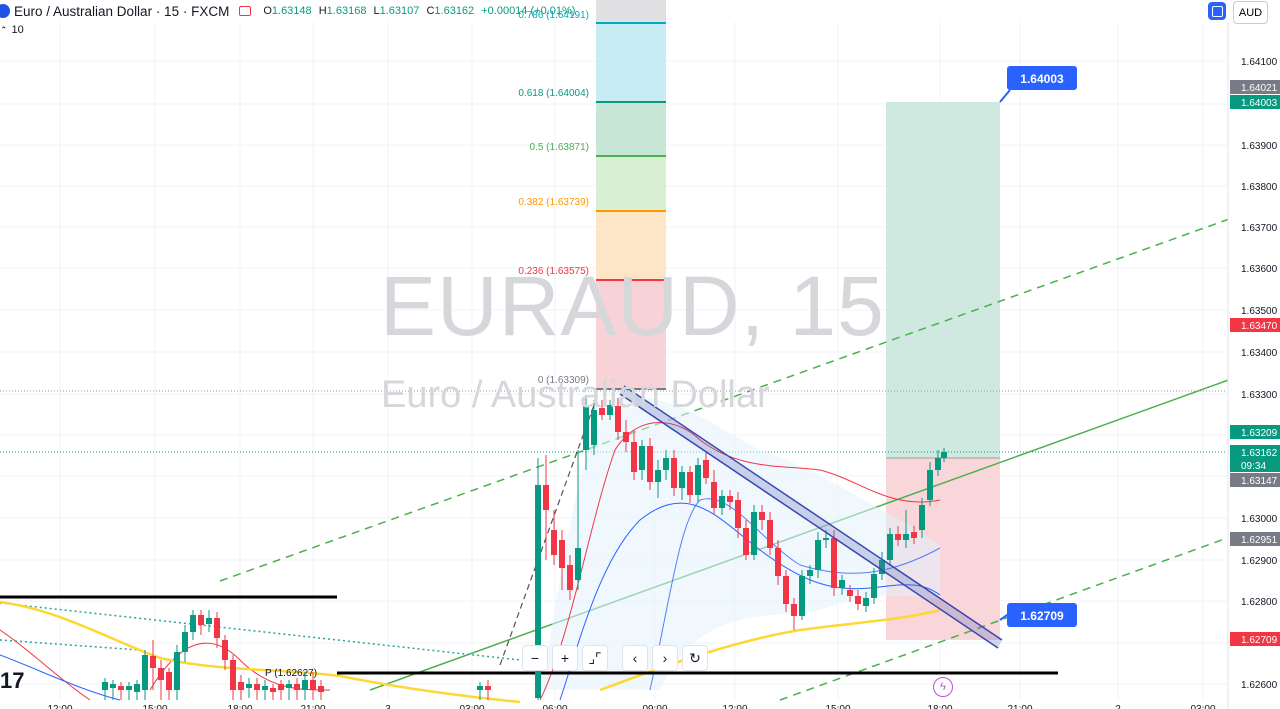 The width and height of the screenshot is (1280, 709). I want to click on price-badge-label: 1.64021, so click(1259, 88).